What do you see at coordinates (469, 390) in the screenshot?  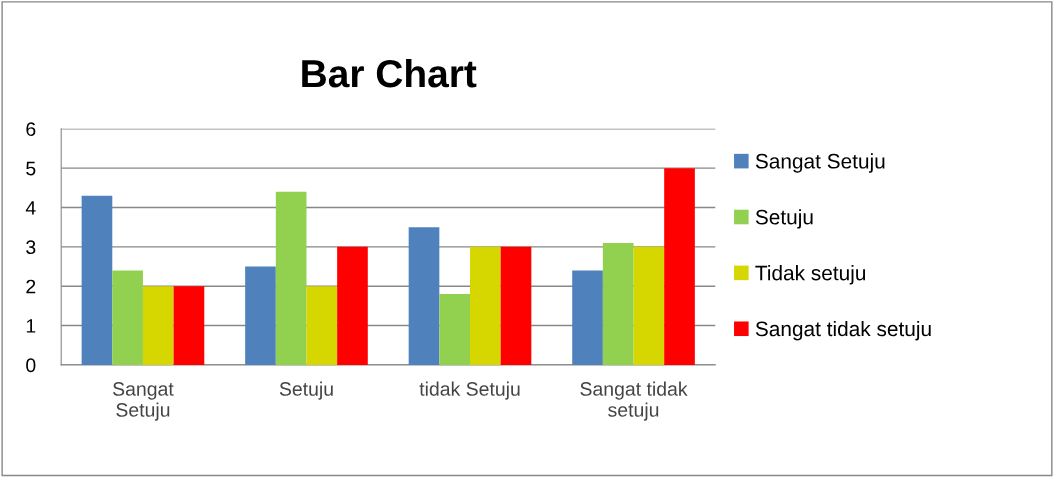 I see `x-tick-label: tidak Setuju` at bounding box center [469, 390].